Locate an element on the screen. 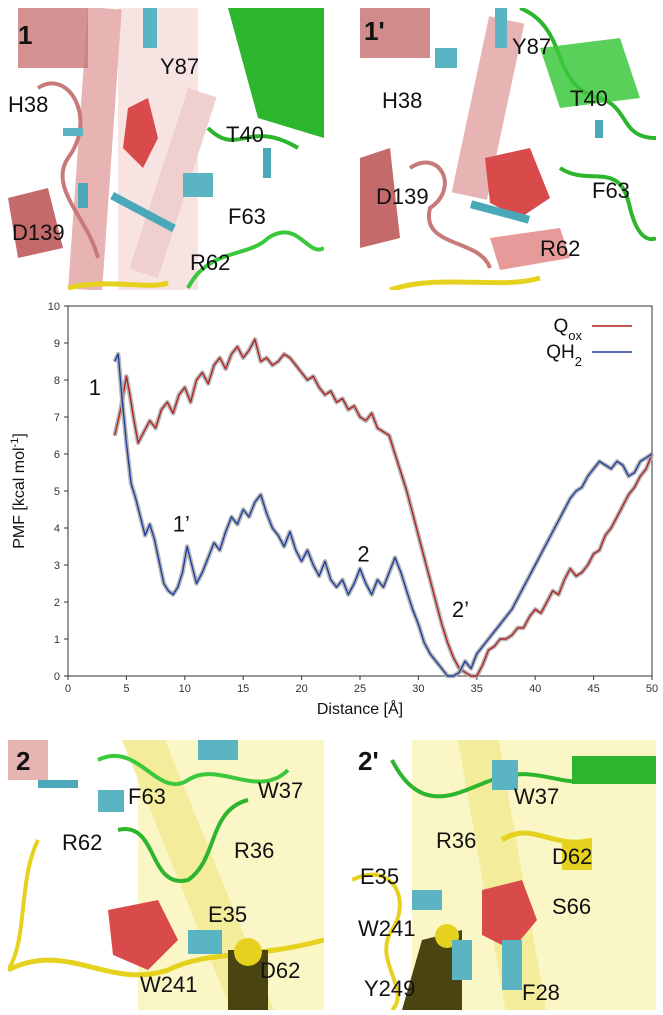  structure-illustration-1-prime: 1' H38 Y87 T40 D139 F63 R62 is located at coordinates (508, 149).